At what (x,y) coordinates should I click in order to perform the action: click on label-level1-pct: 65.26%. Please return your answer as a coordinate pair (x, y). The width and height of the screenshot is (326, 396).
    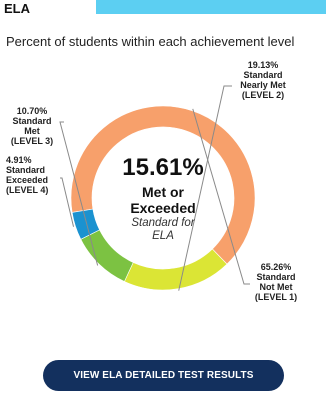
    Looking at the image, I should click on (276, 267).